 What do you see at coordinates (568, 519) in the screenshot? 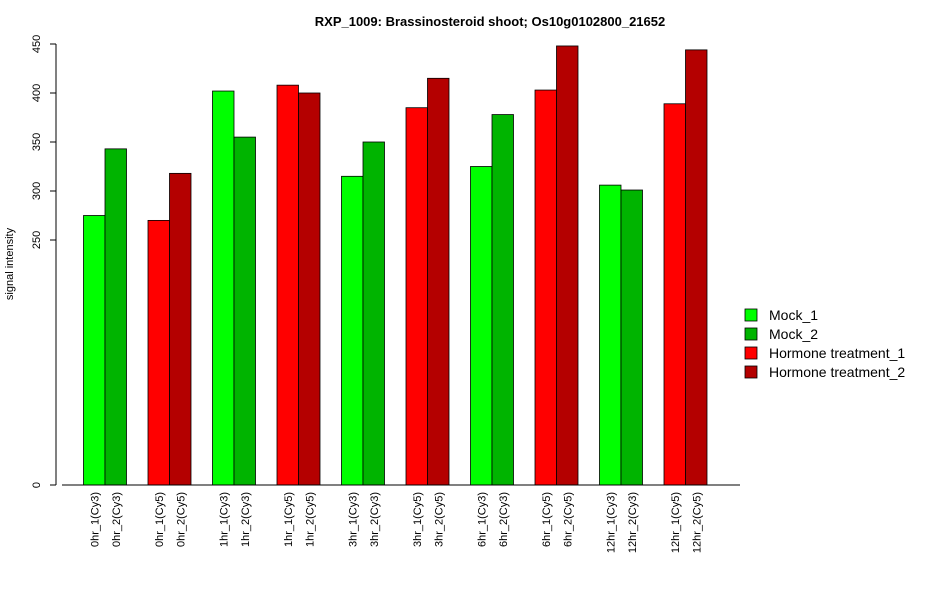
I see `x-tick-label: 6hr_2(Cy5)` at bounding box center [568, 519].